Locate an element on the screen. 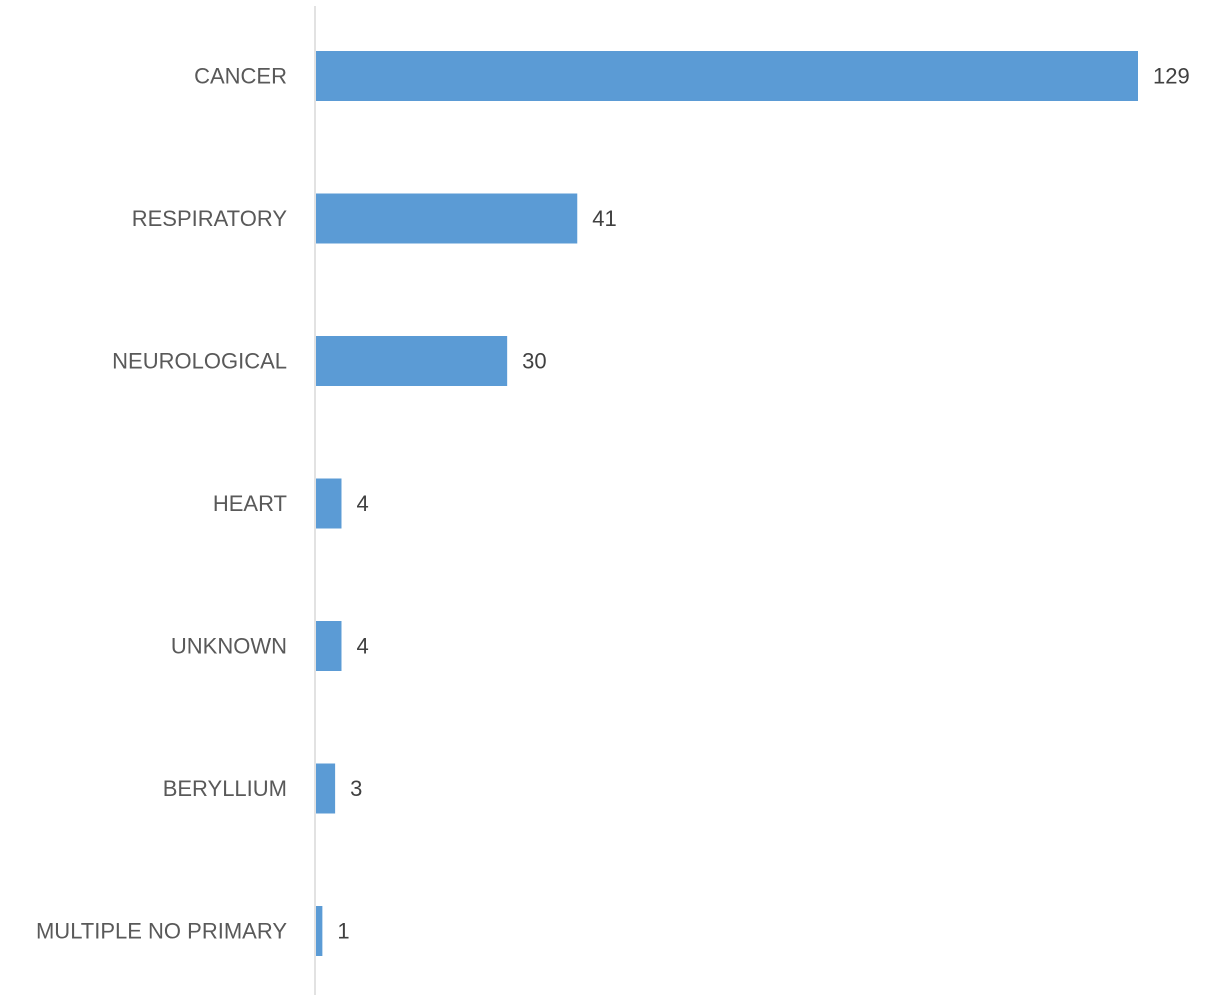 The width and height of the screenshot is (1207, 997). category-label: BERYLLIUM is located at coordinates (225, 788).